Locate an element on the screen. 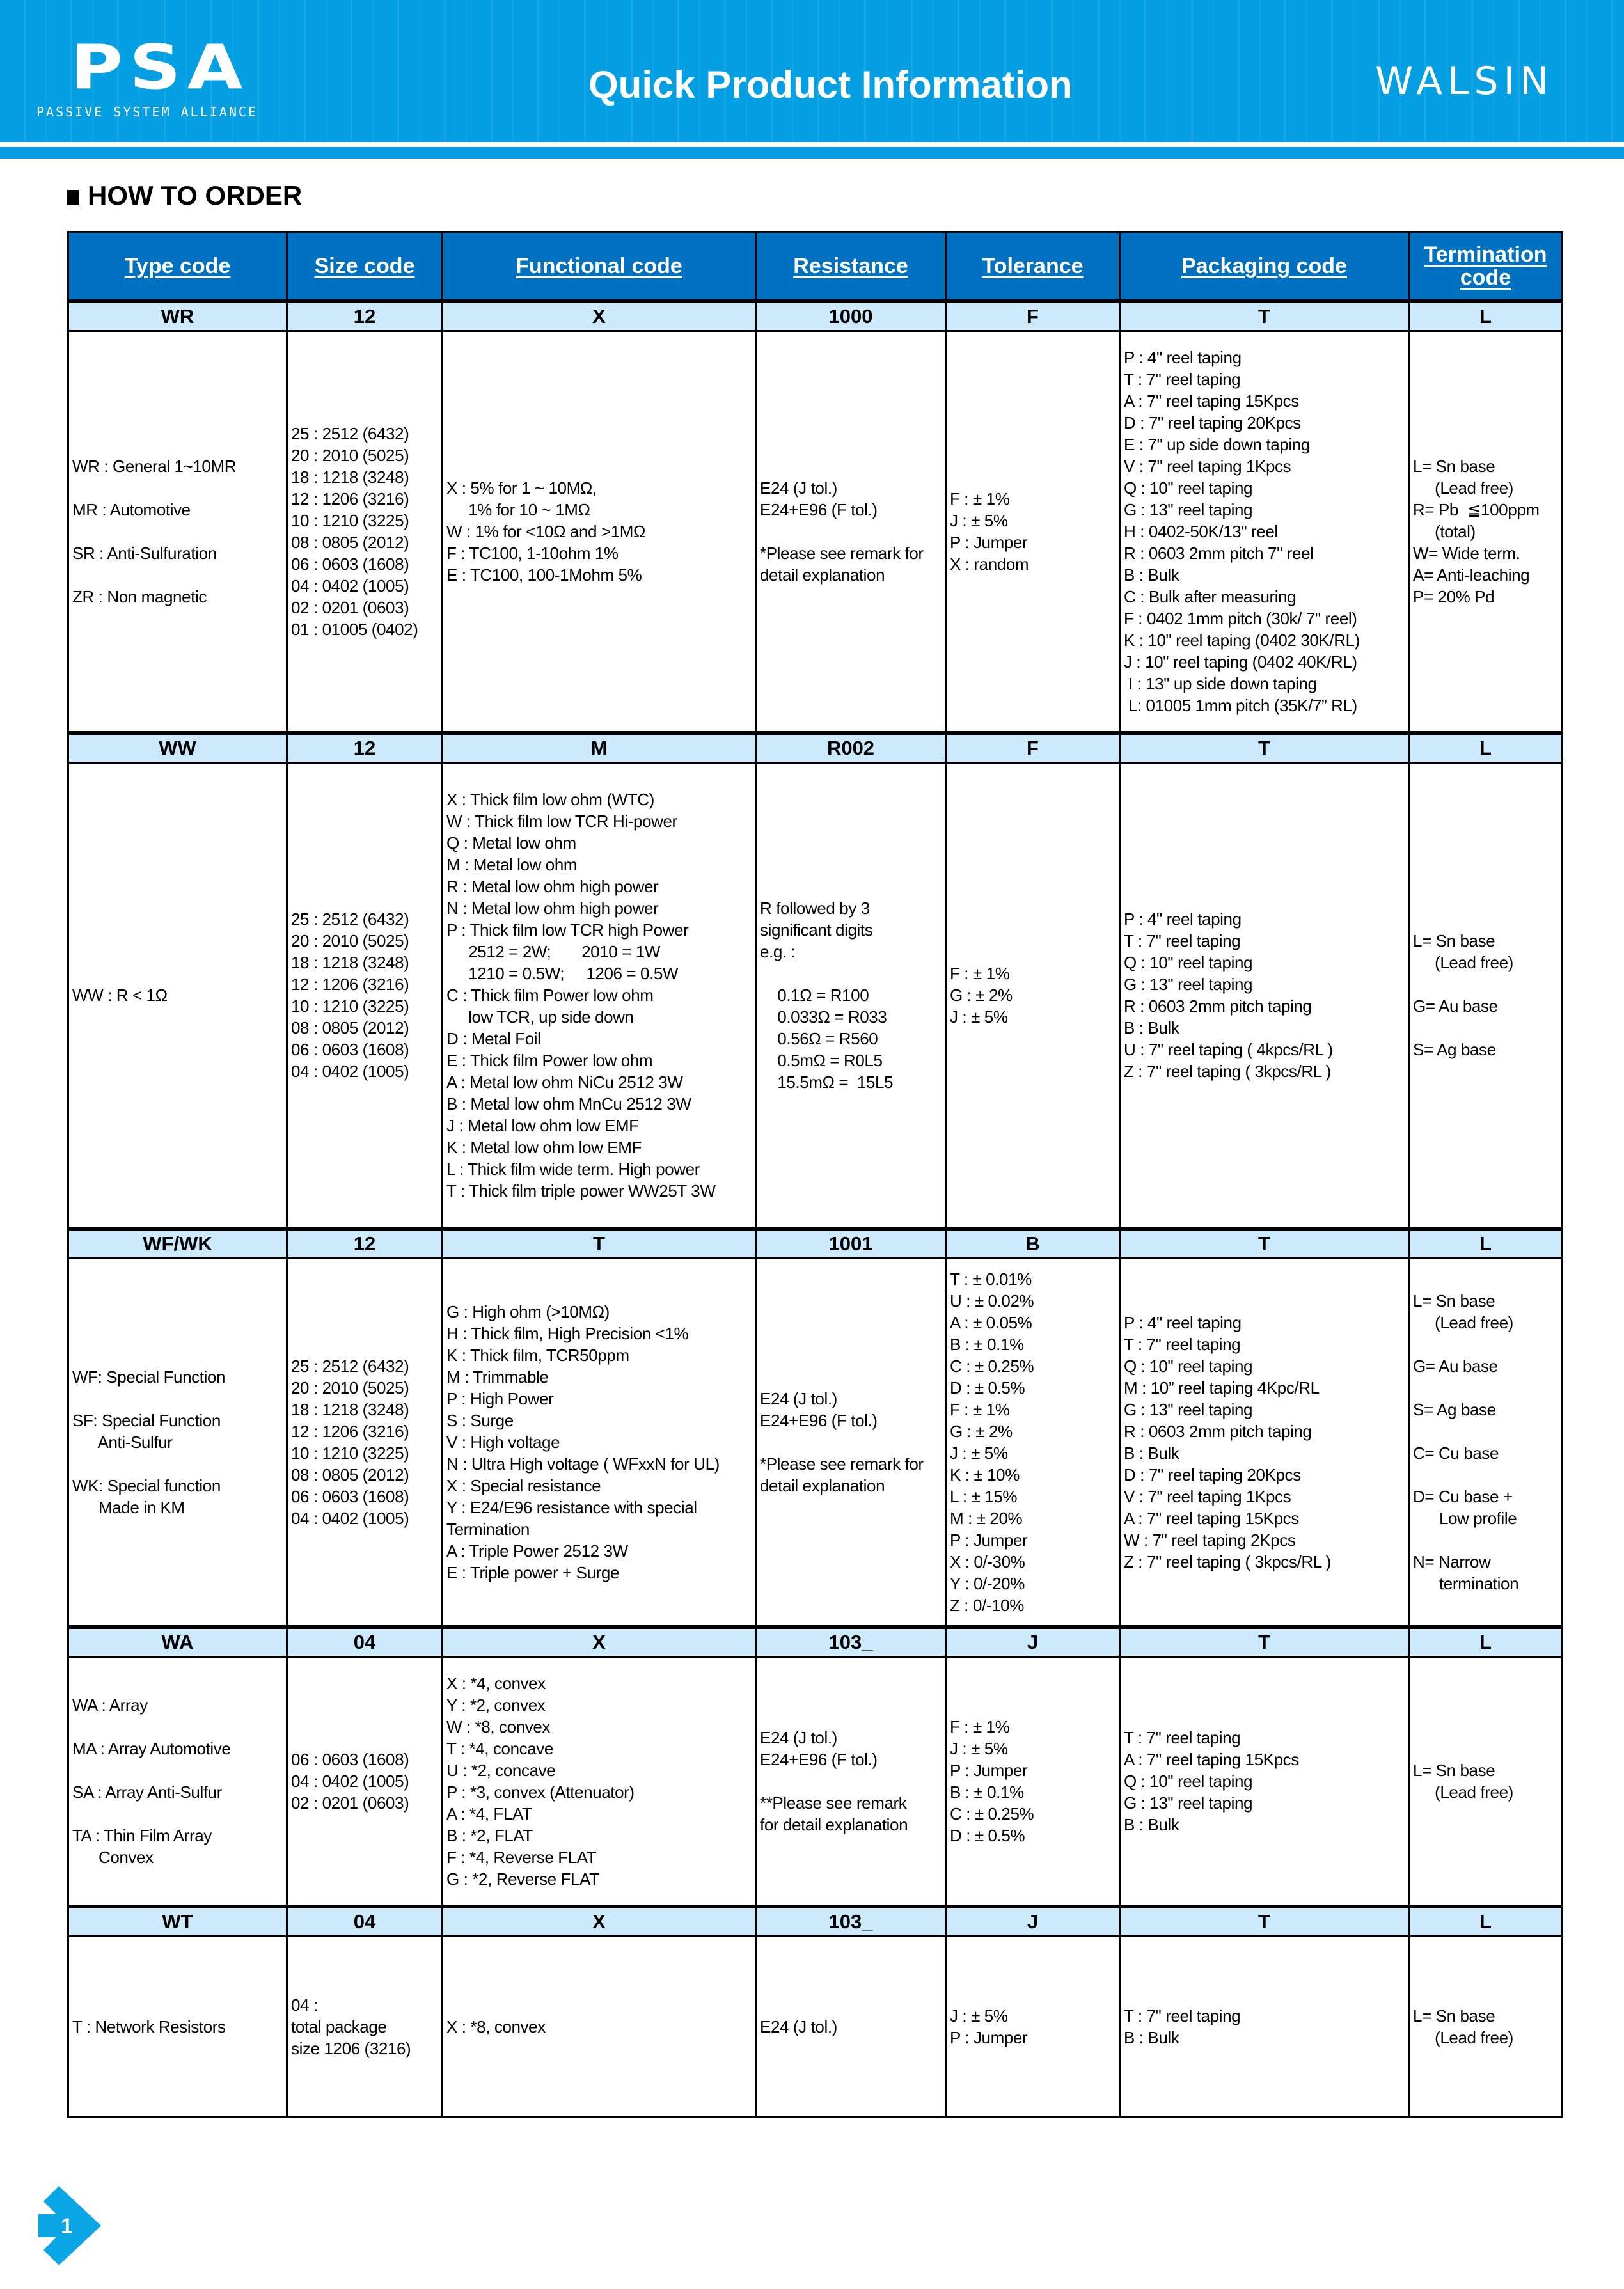  option-line: Z : 7" reel taping ( 3kpcs/RL ) is located at coordinates (1227, 1561).